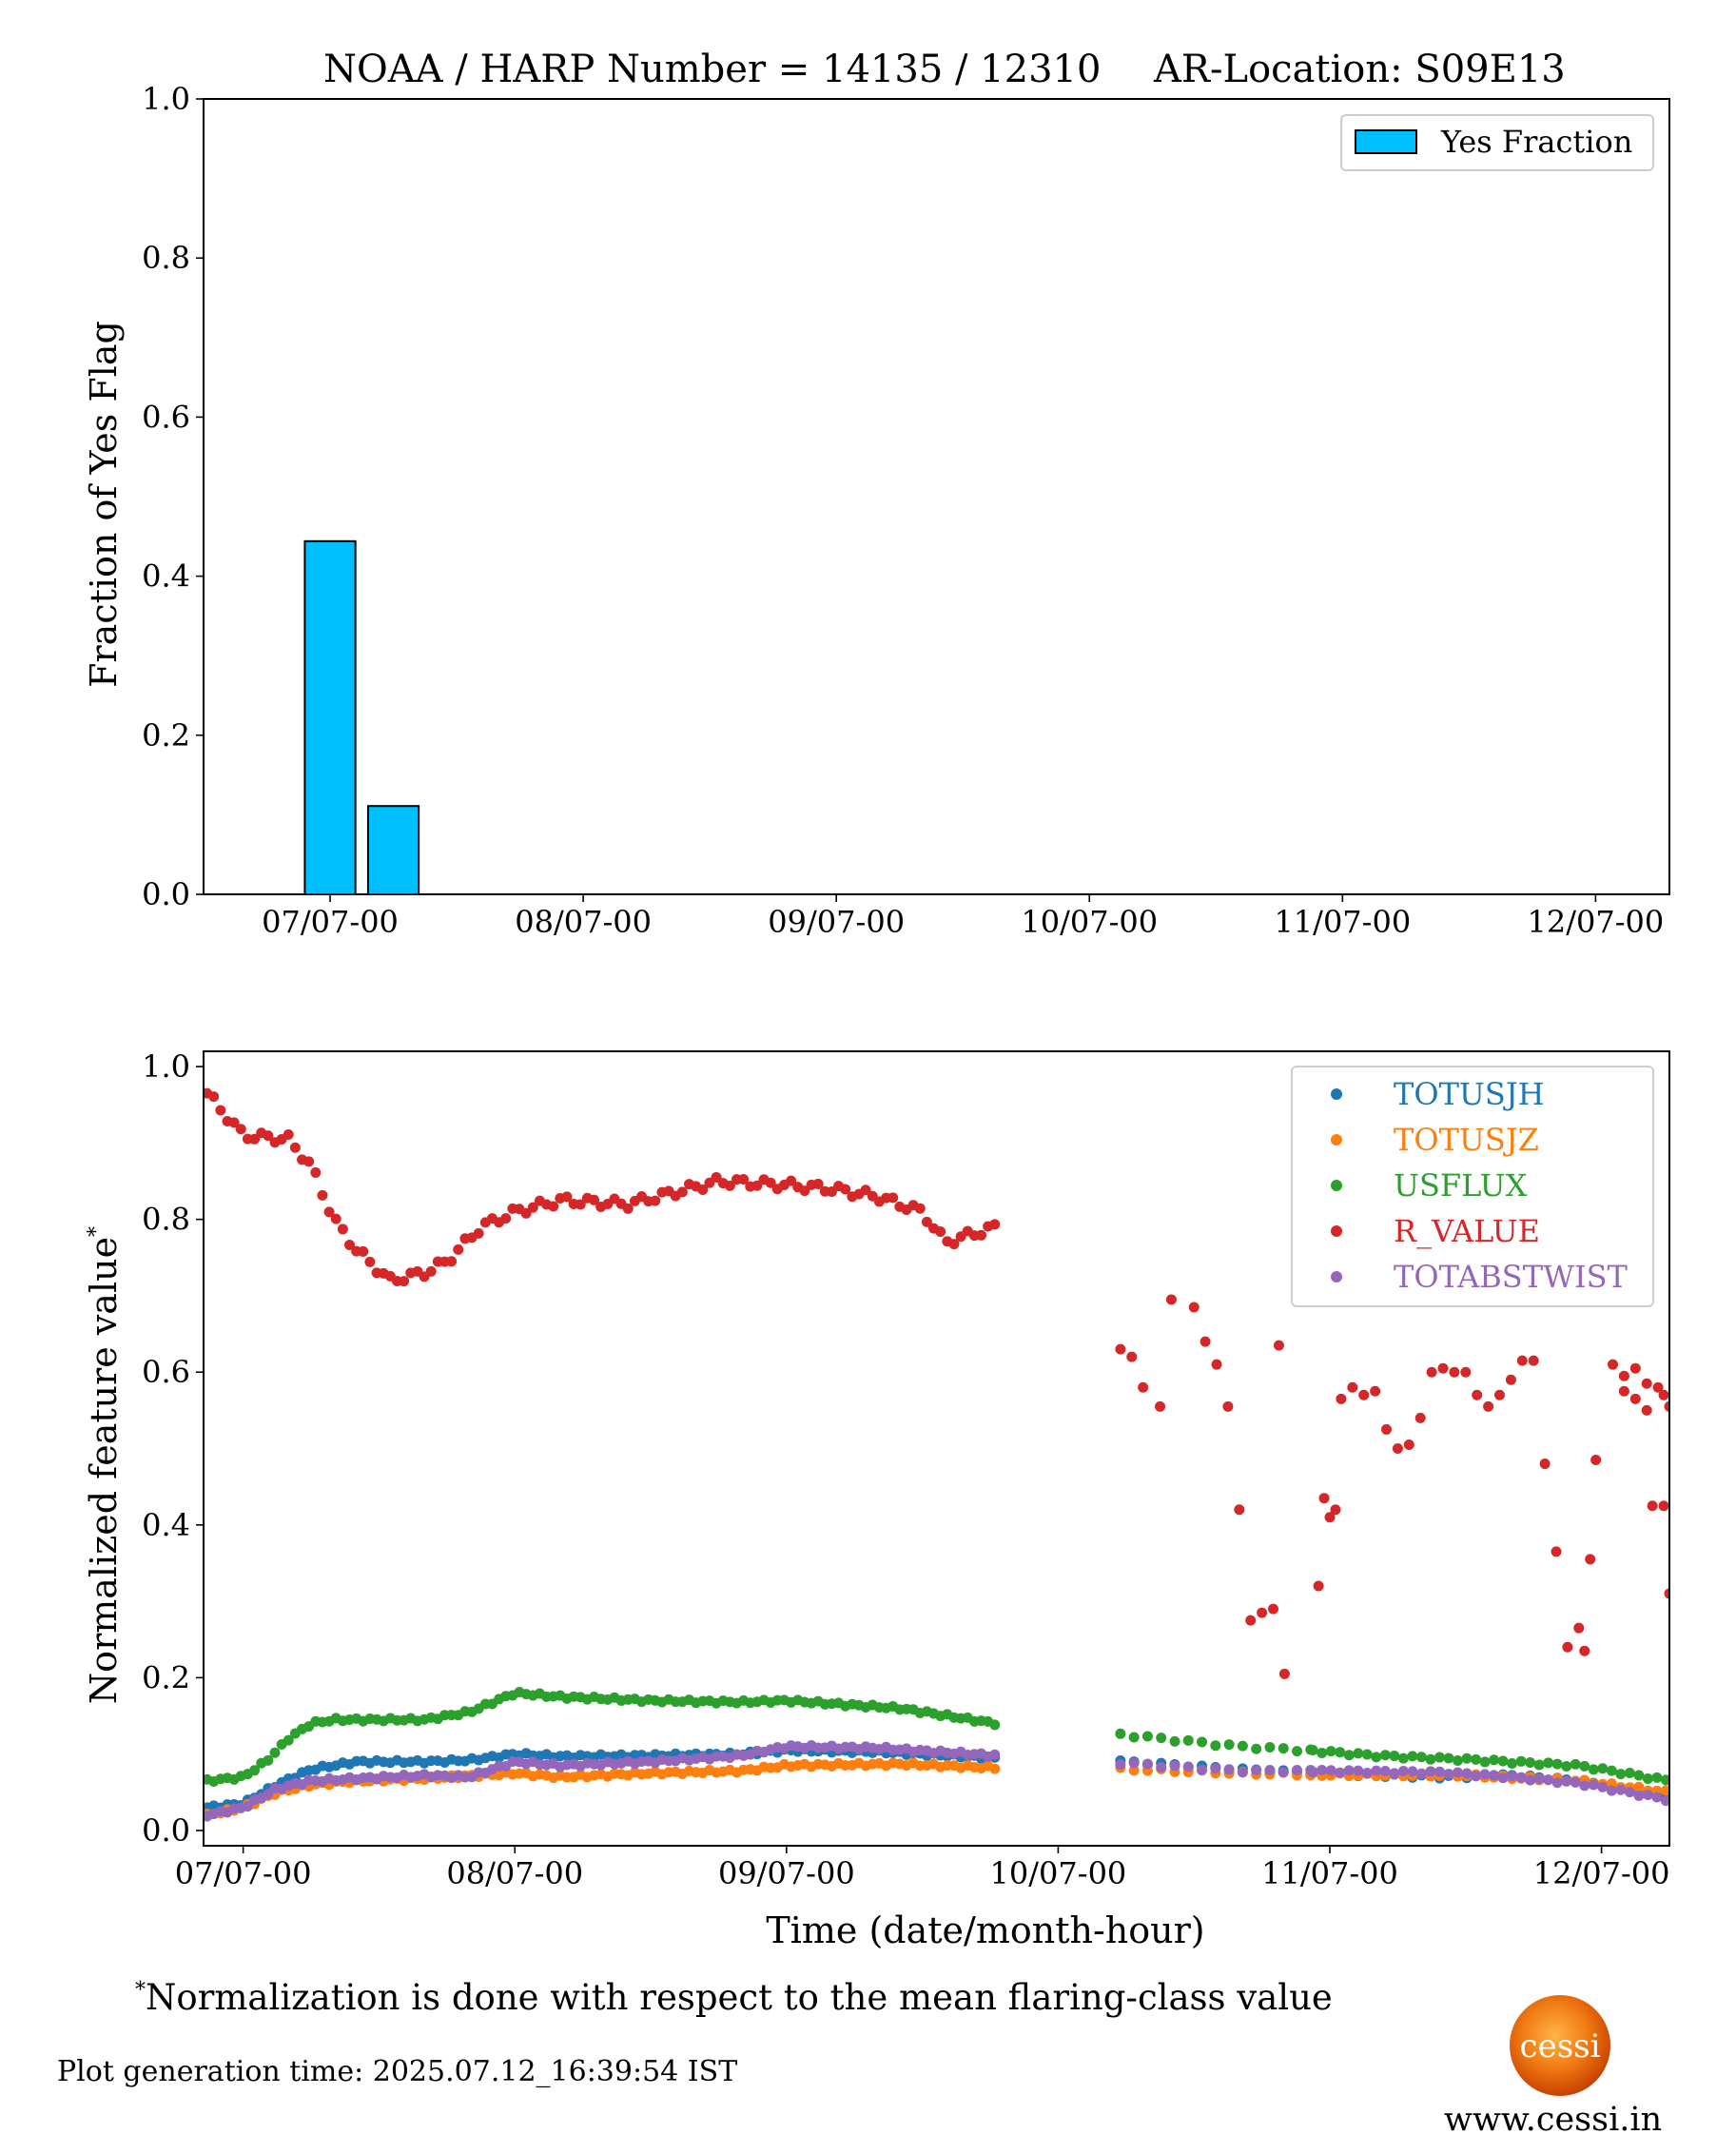 The height and width of the screenshot is (2154, 1736). Describe the element at coordinates (937, 1736) in the screenshot. I see `series-usflux` at that location.